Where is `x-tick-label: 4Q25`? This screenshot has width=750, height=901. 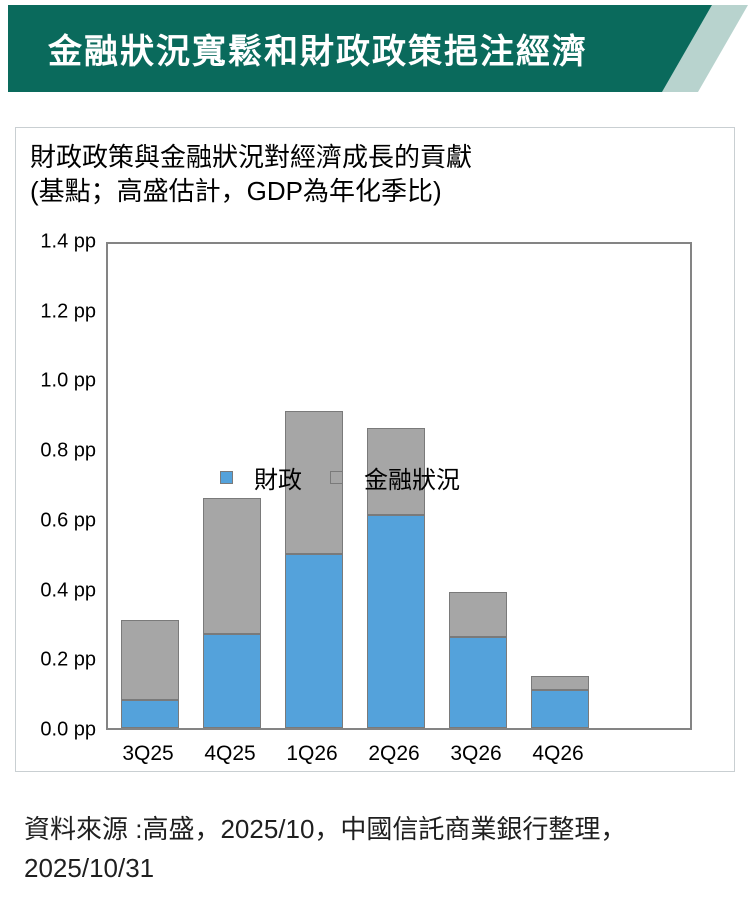
x-tick-label: 4Q25 is located at coordinates (230, 753).